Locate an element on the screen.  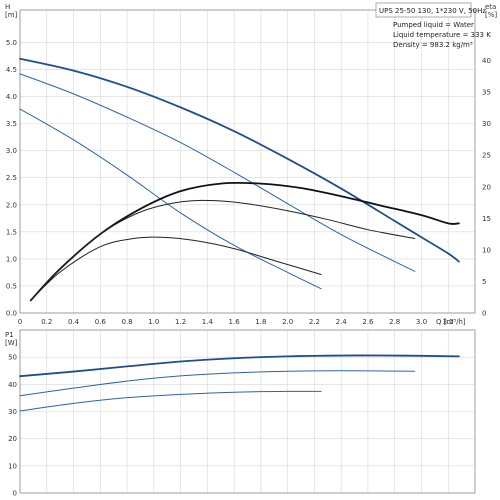
y-axis-label-head: H [m] is located at coordinates (11, 11).